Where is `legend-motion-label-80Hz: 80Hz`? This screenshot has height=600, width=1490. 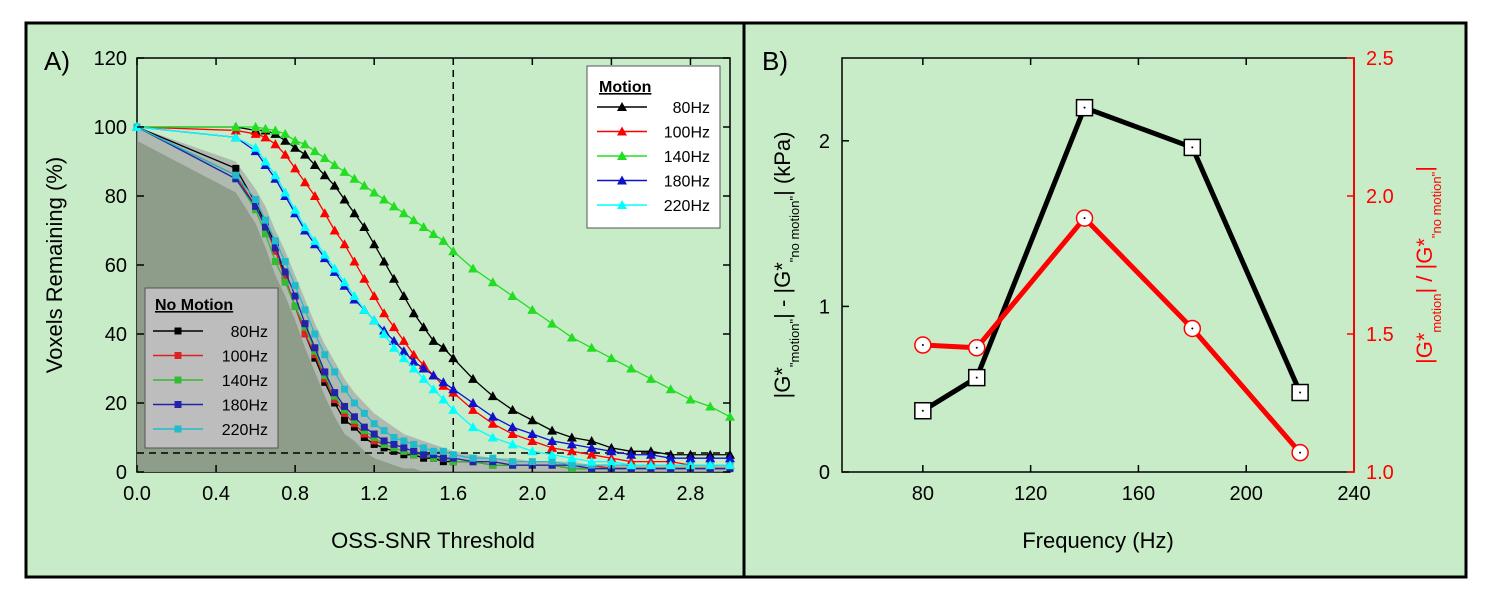 legend-motion-label-80Hz: 80Hz is located at coordinates (691, 108).